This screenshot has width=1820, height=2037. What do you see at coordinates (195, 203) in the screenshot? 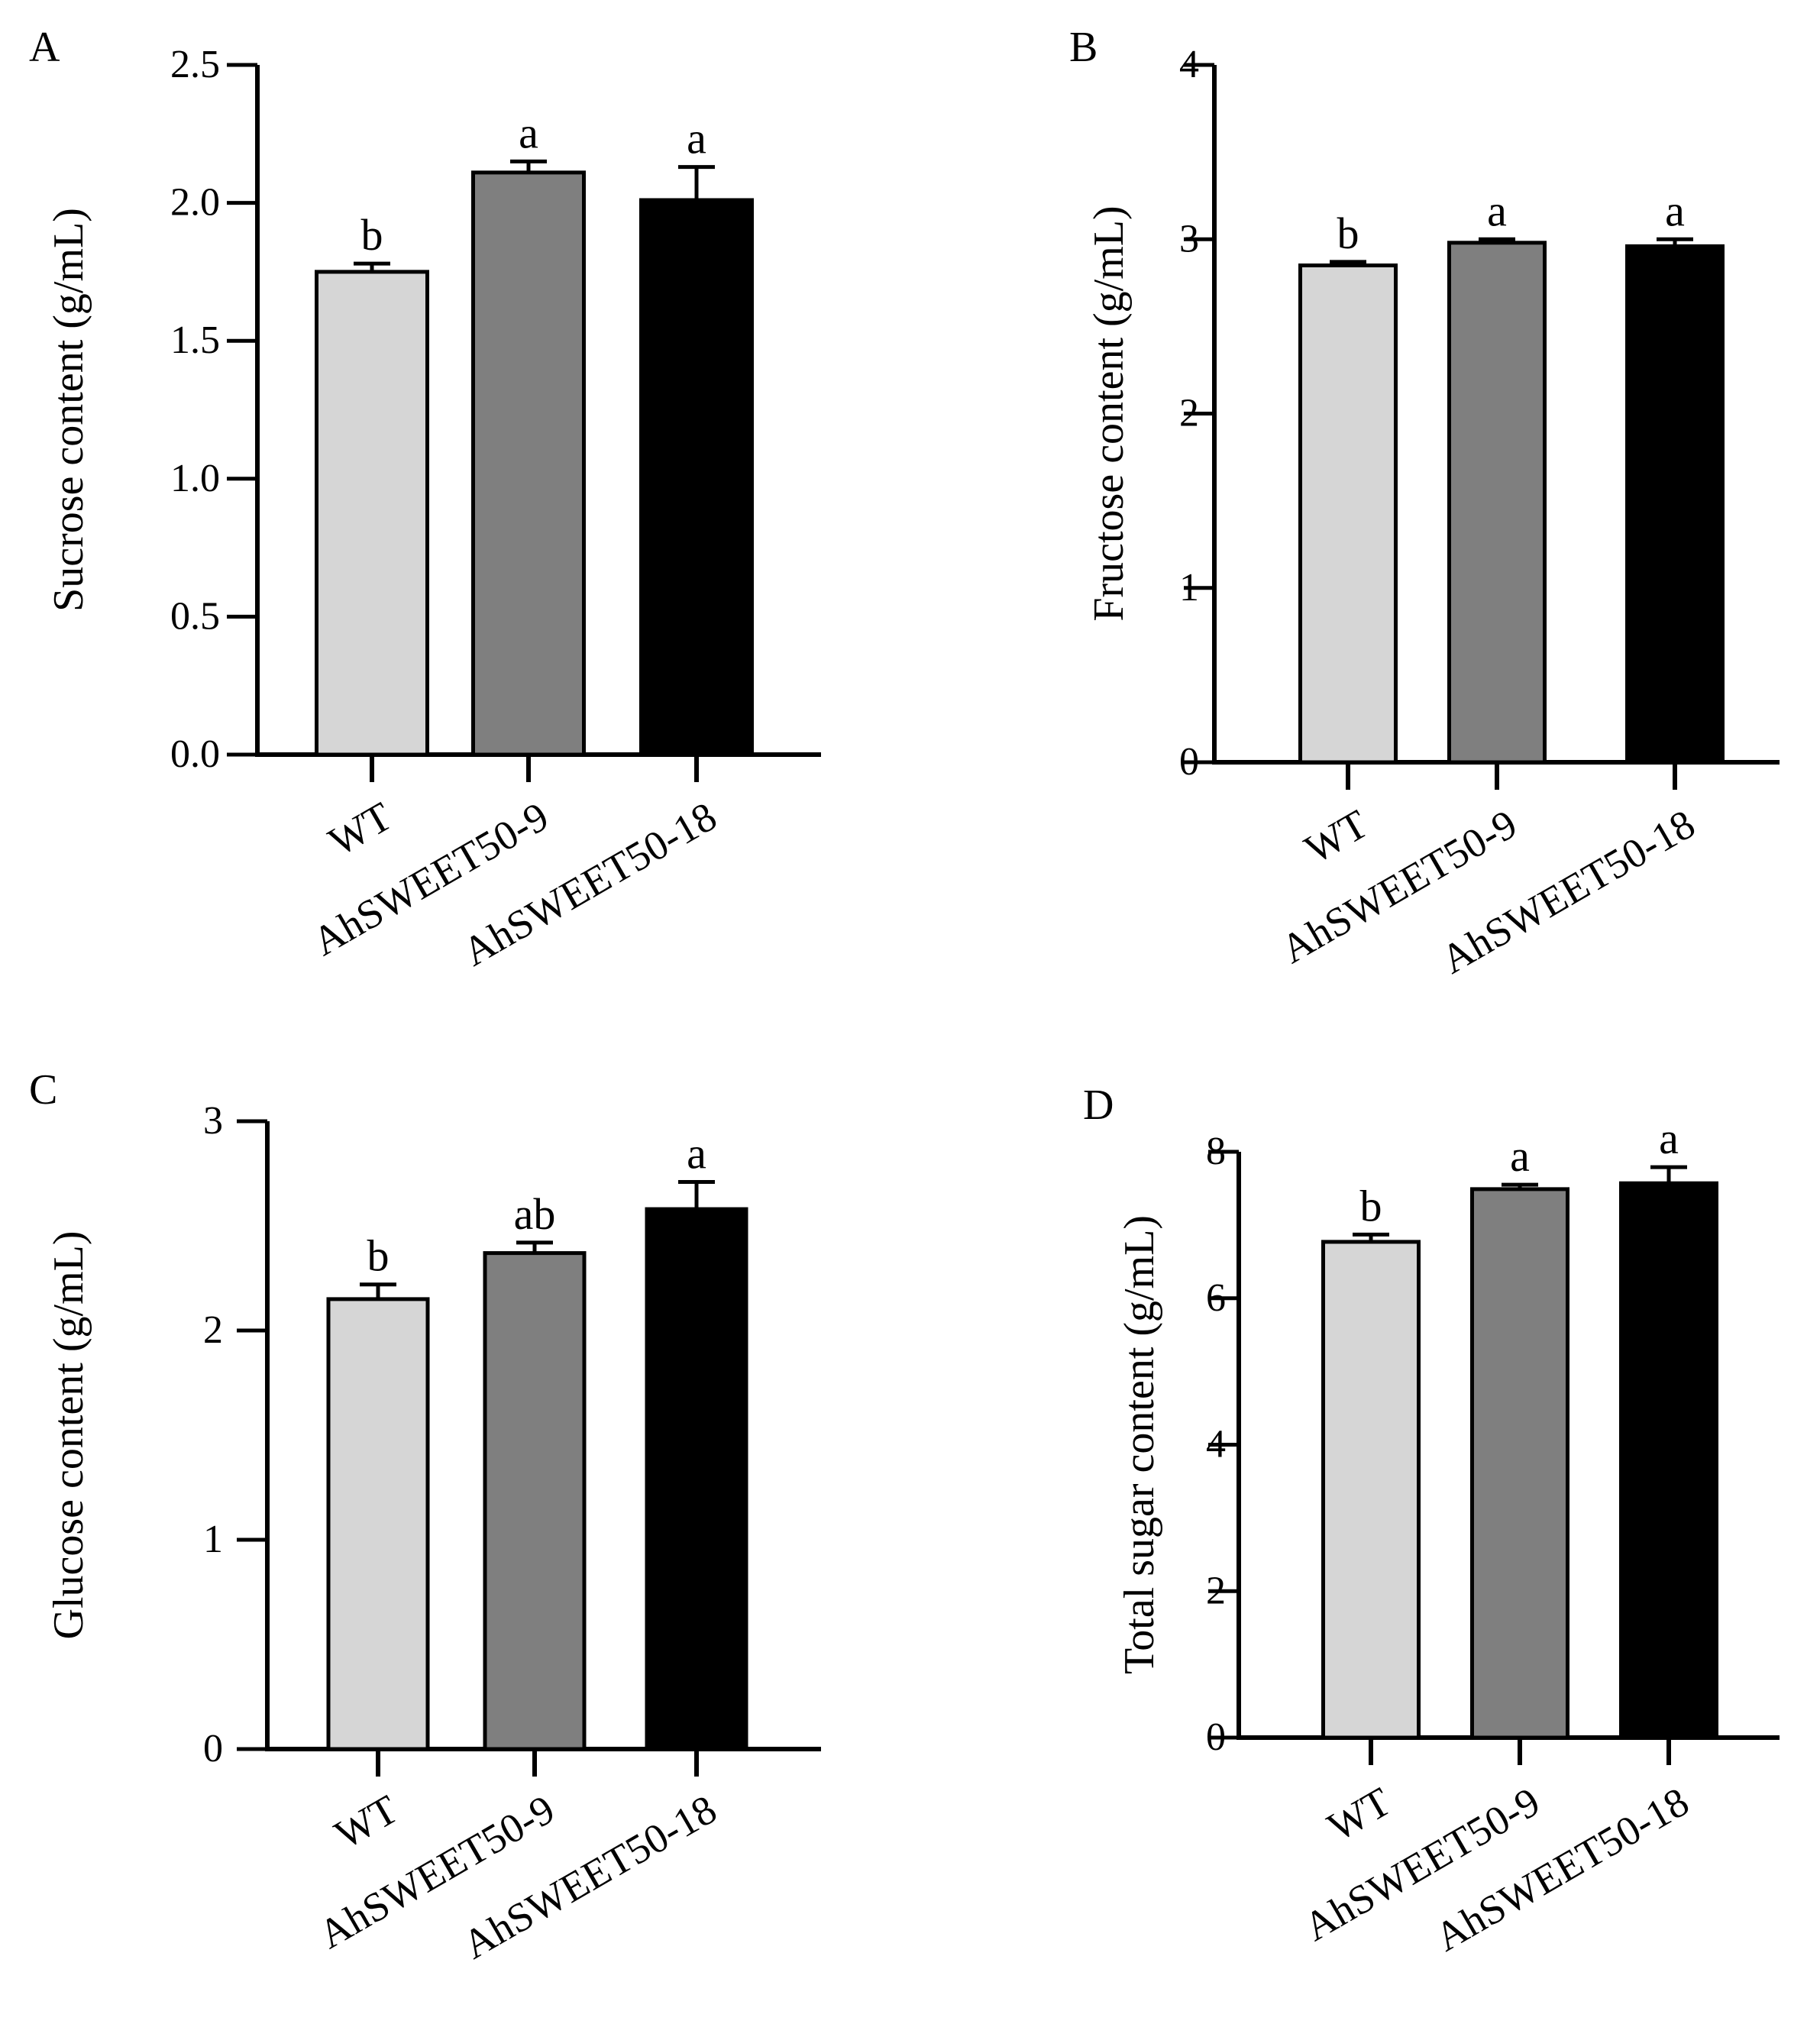
I see `y-tick-label: 2.0` at bounding box center [195, 203].